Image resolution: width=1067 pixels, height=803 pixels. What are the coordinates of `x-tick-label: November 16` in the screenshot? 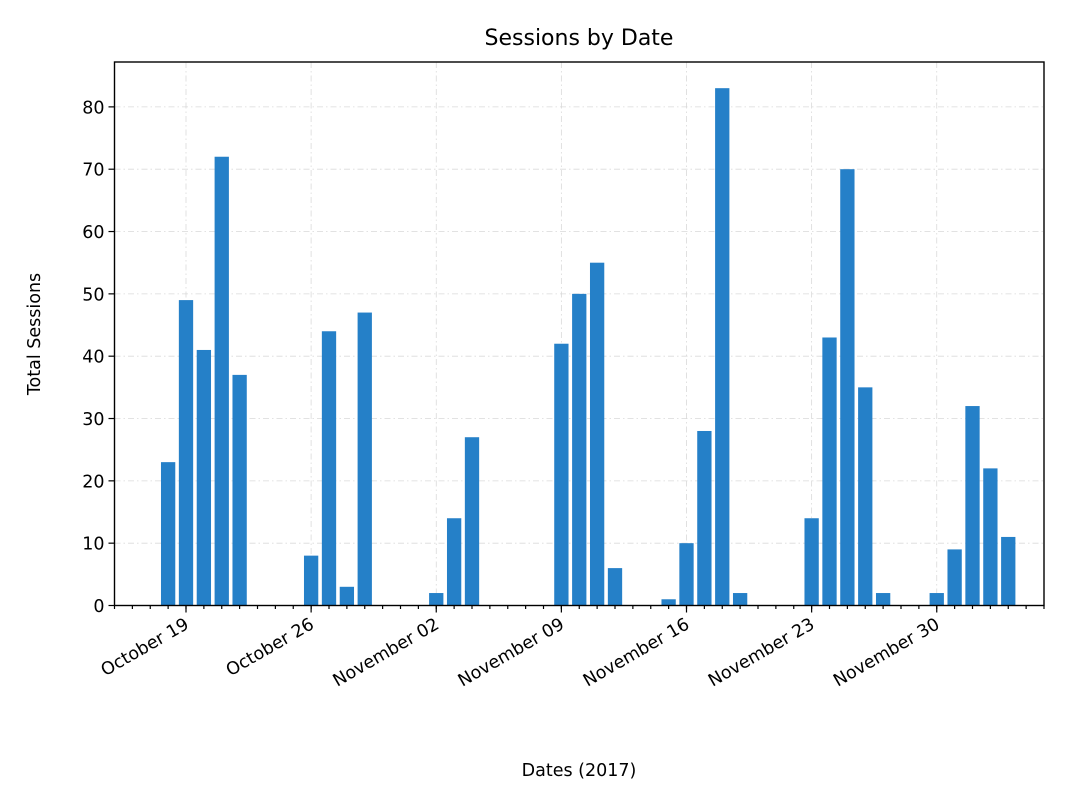 It's located at (636, 653).